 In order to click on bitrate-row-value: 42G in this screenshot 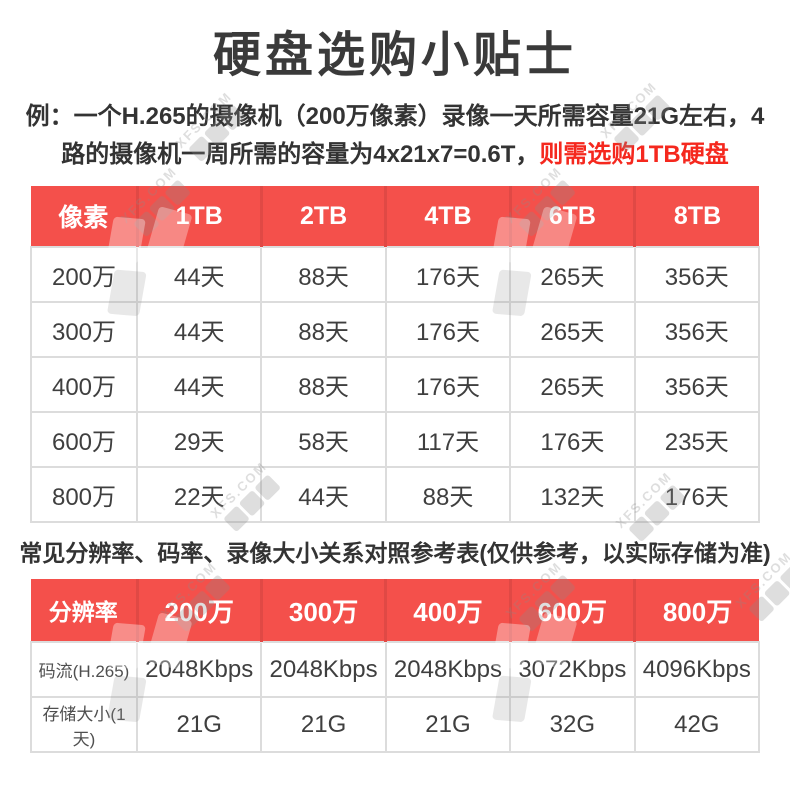, I will do `click(697, 724)`.